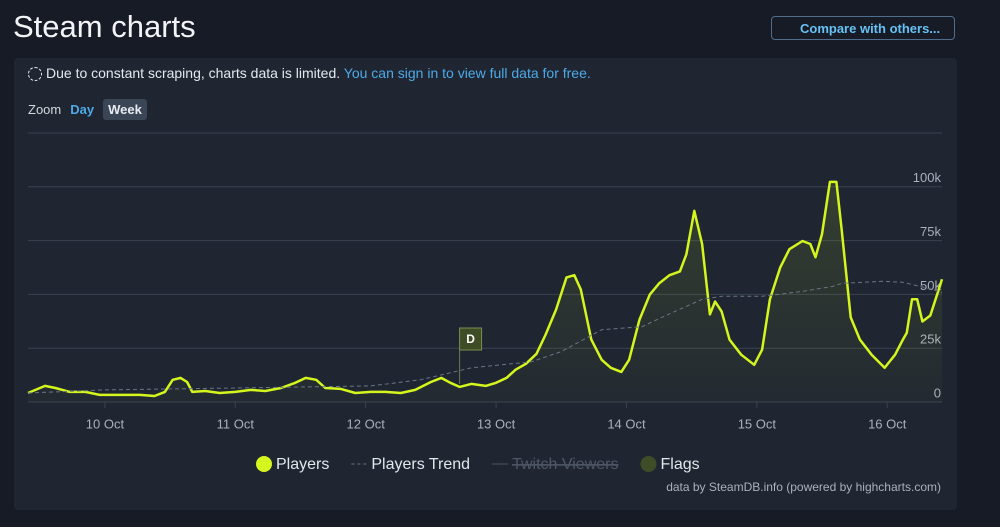  Describe the element at coordinates (125, 109) in the screenshot. I see `zoom-option: Week` at that location.